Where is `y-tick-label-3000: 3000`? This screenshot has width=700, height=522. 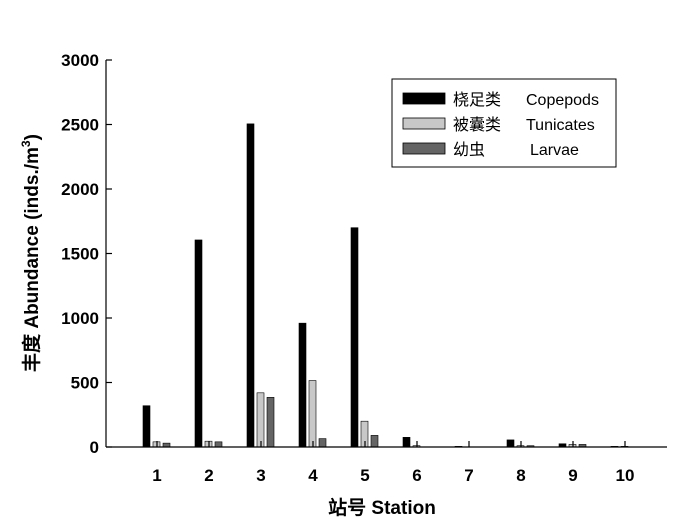 y-tick-label-3000: 3000 is located at coordinates (80, 60).